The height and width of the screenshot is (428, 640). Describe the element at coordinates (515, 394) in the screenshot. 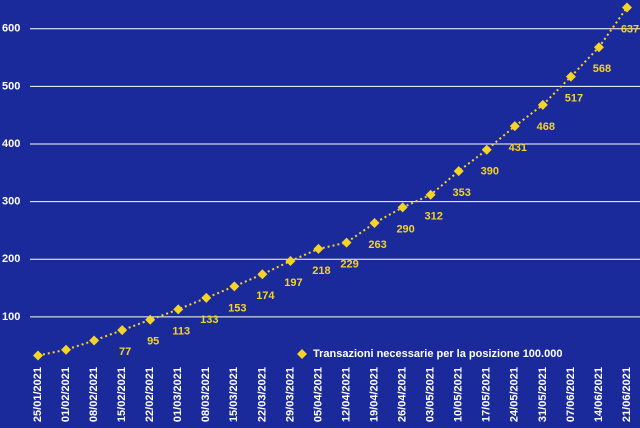

I see `x-tick-label: 24/05/2021` at that location.